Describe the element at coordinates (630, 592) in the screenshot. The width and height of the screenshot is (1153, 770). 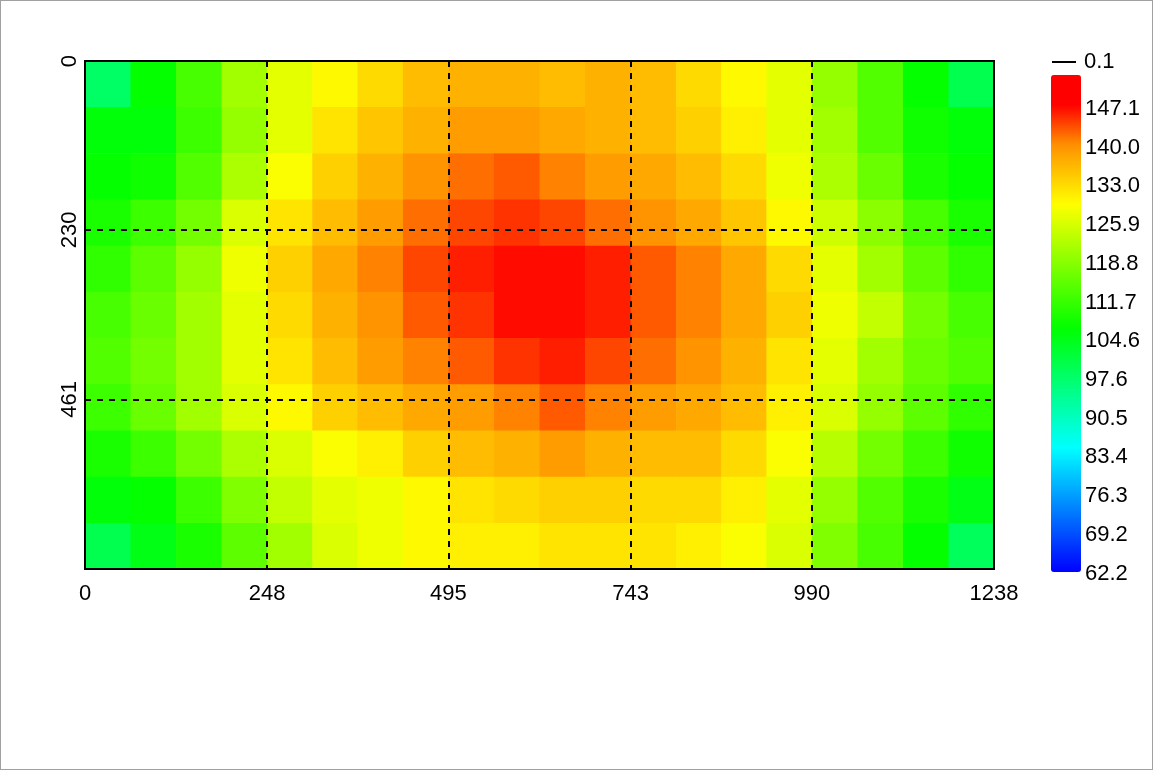
I see `x-tick-label: 743` at that location.